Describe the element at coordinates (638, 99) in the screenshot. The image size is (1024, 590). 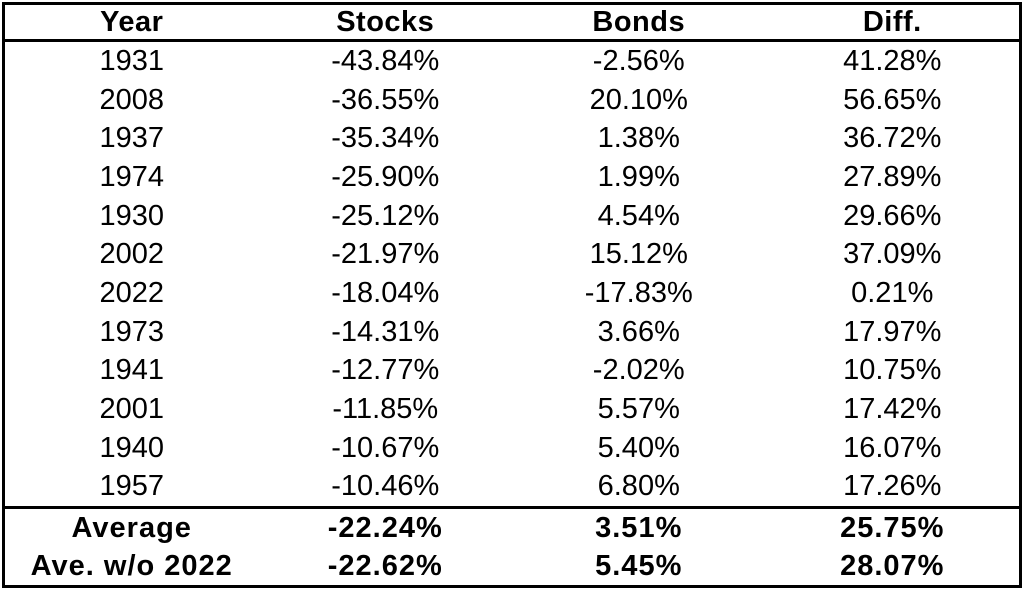
I see `bonds-cell: 20.10%` at that location.